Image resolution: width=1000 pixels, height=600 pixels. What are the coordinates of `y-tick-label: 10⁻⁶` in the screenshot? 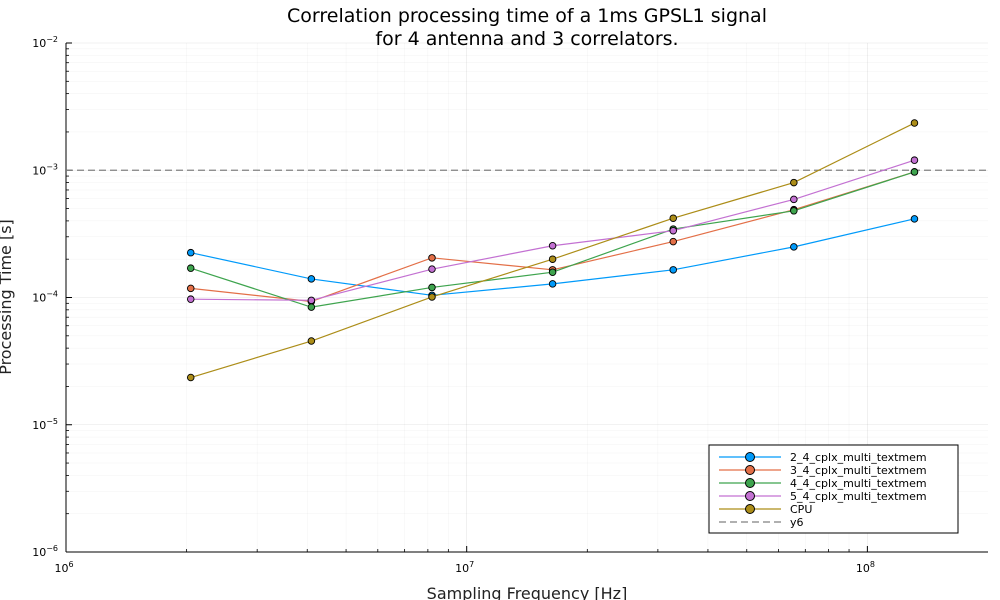 It's located at (45, 551).